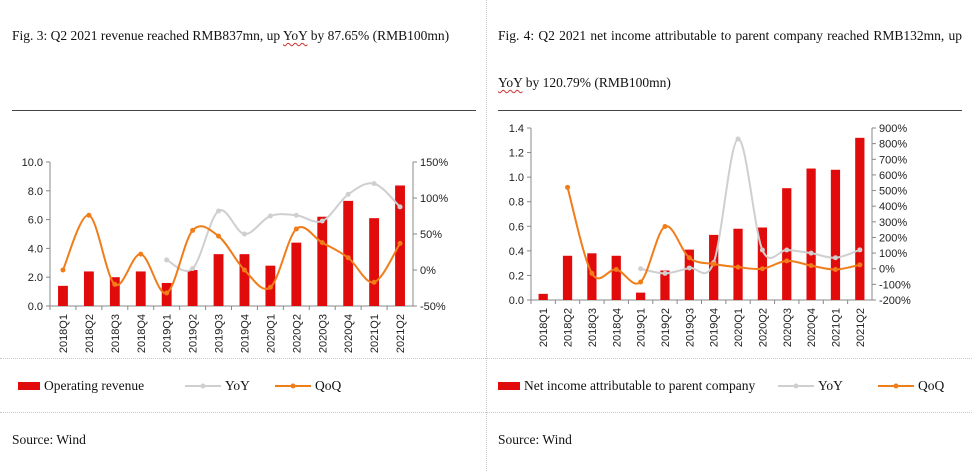 This screenshot has height=471, width=972. What do you see at coordinates (738, 264) in the screenshot?
I see `bar-2020Q1` at bounding box center [738, 264].